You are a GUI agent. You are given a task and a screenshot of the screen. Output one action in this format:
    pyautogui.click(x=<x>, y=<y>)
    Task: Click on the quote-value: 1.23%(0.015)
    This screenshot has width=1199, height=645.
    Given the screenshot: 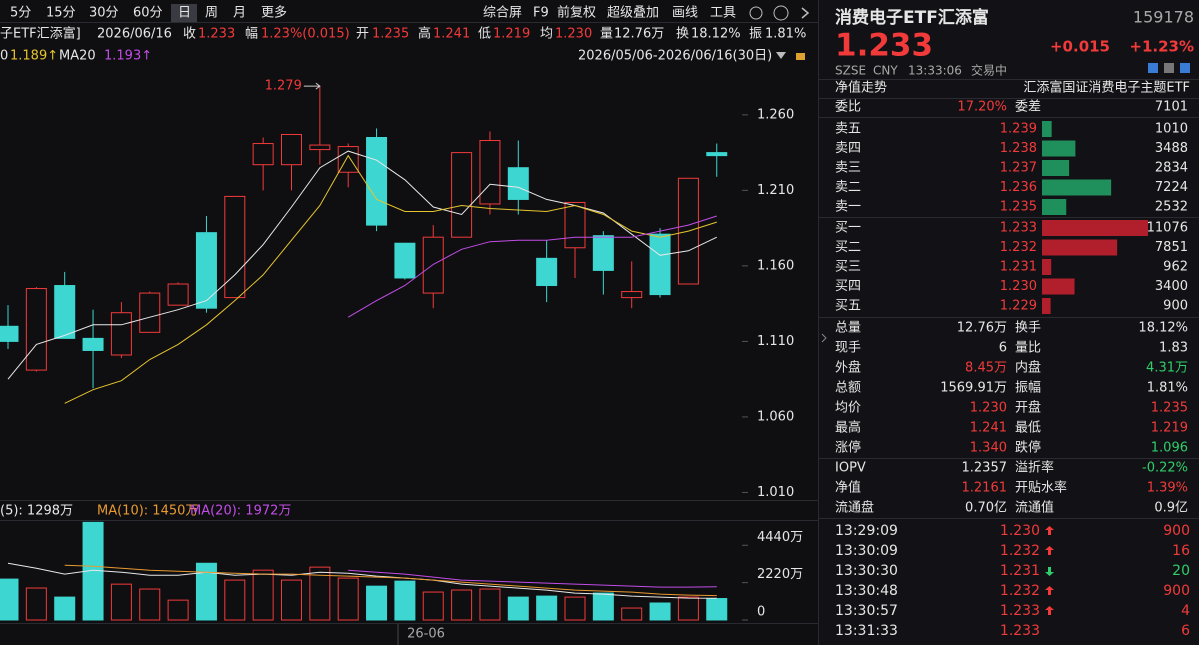 What is the action you would take?
    pyautogui.click(x=305, y=34)
    